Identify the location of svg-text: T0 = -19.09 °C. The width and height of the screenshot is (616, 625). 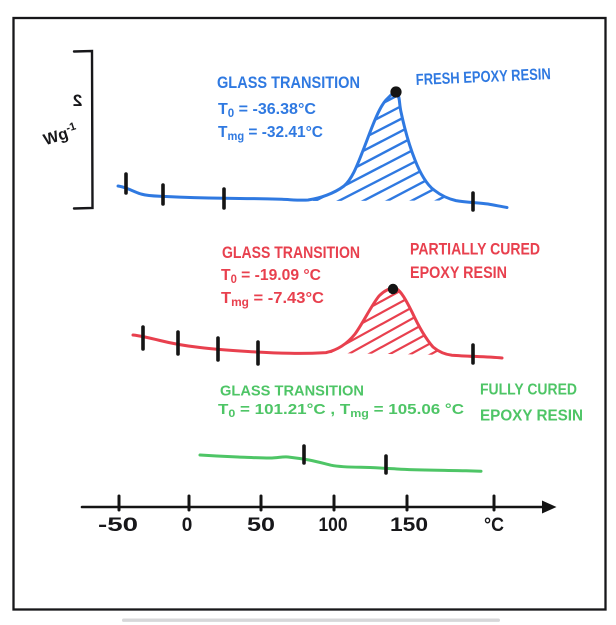
(271, 276).